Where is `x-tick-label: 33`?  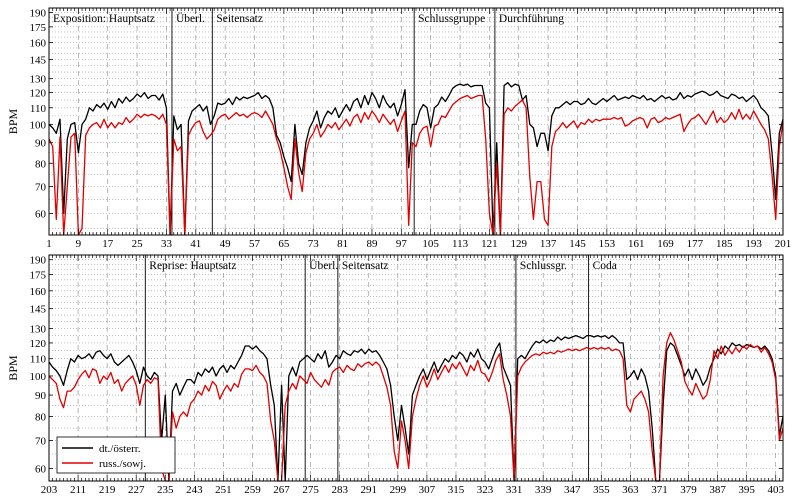
x-tick-label: 33 is located at coordinates (167, 244).